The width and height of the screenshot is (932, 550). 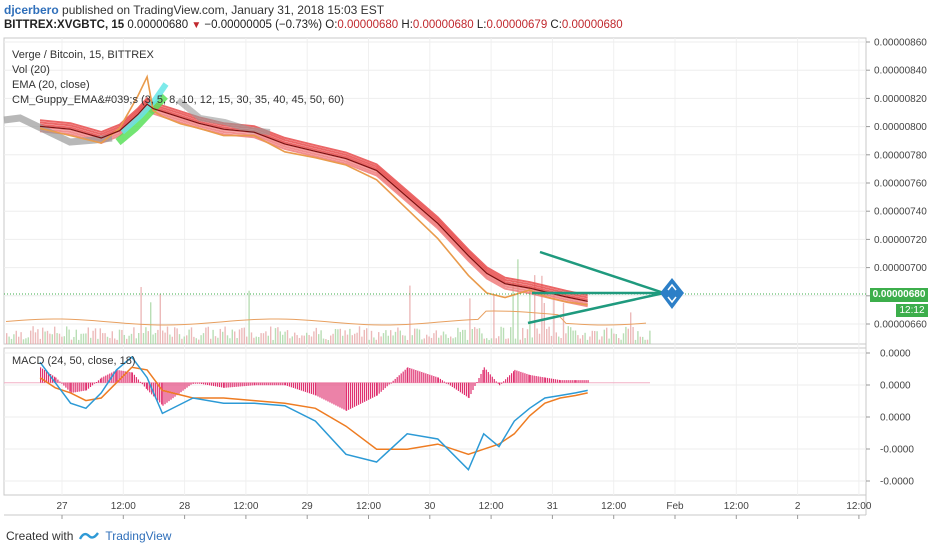 What do you see at coordinates (158, 25) in the screenshot?
I see `last-price: 0.00000680` at bounding box center [158, 25].